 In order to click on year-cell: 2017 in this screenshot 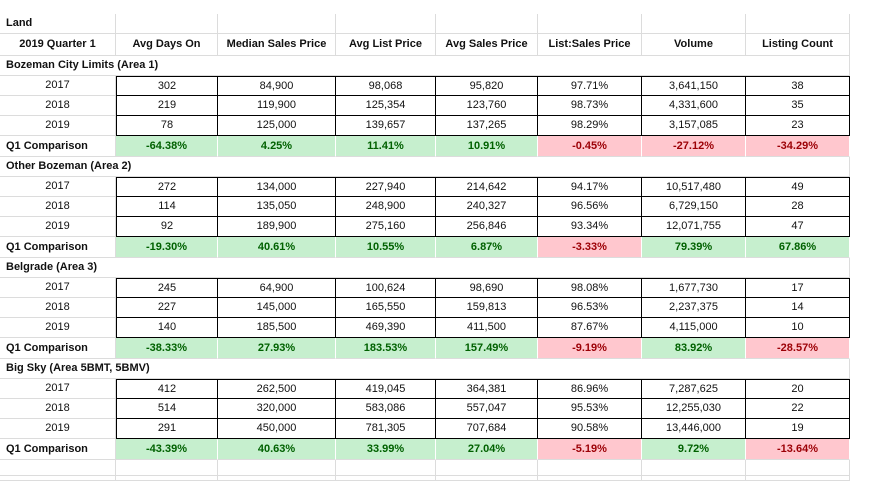, I will do `click(58, 86)`.